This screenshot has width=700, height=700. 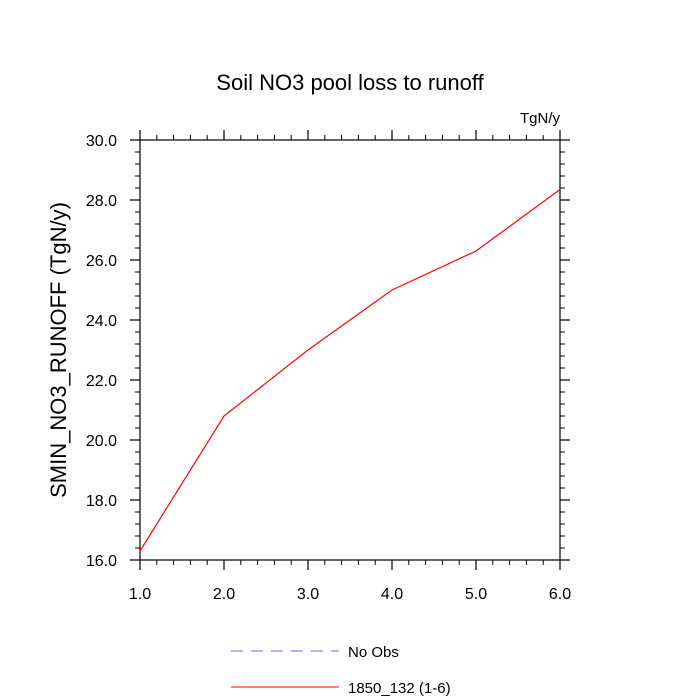 What do you see at coordinates (140, 594) in the screenshot?
I see `x-tick-label: 1.0` at bounding box center [140, 594].